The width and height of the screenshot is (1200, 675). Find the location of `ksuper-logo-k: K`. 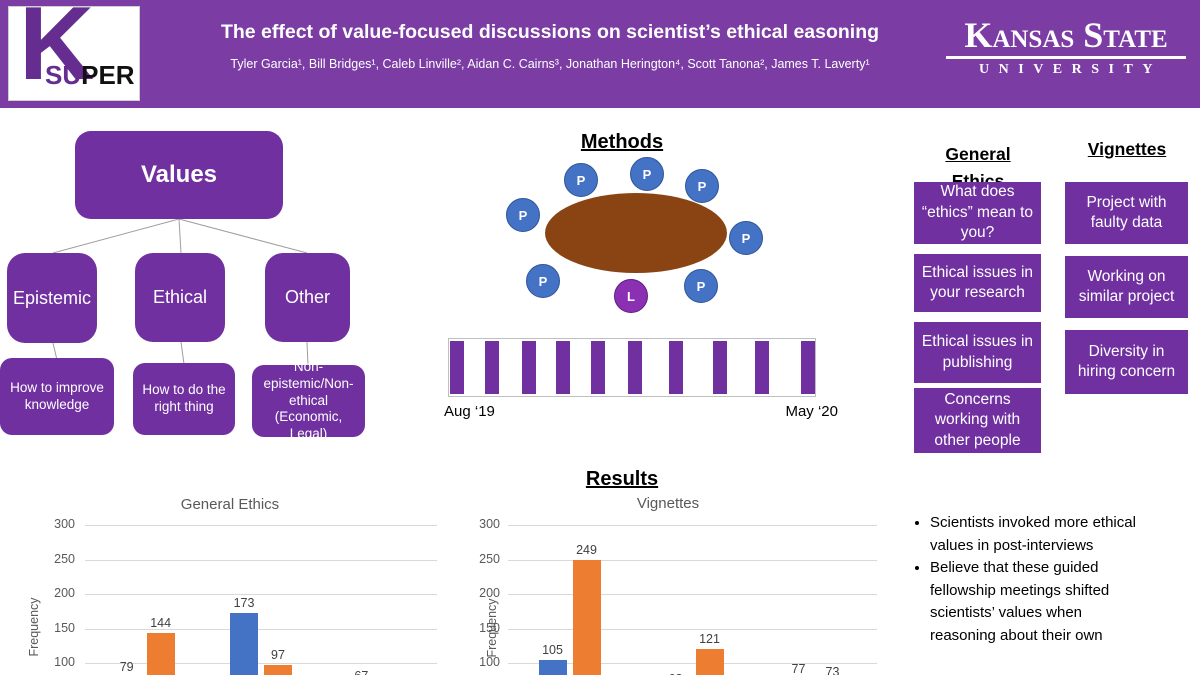

ksuper-logo-k: K is located at coordinates (57, 53).